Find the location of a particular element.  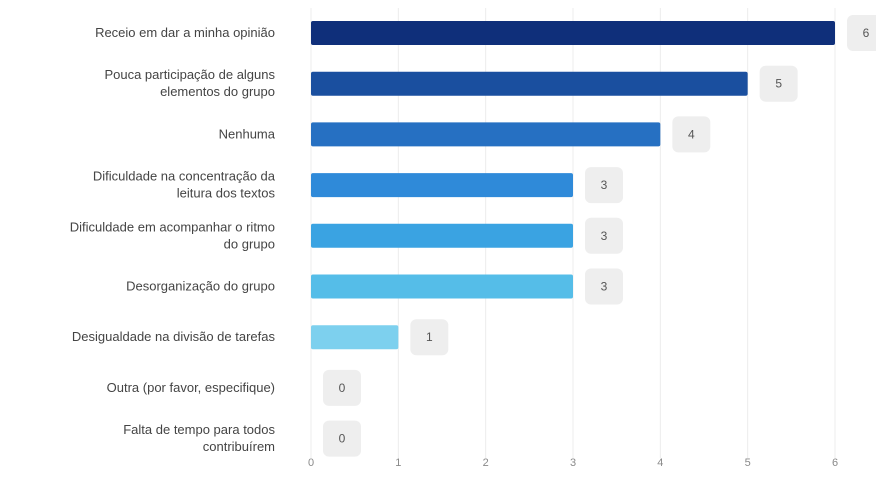

x-tick-label: 6 is located at coordinates (835, 463).